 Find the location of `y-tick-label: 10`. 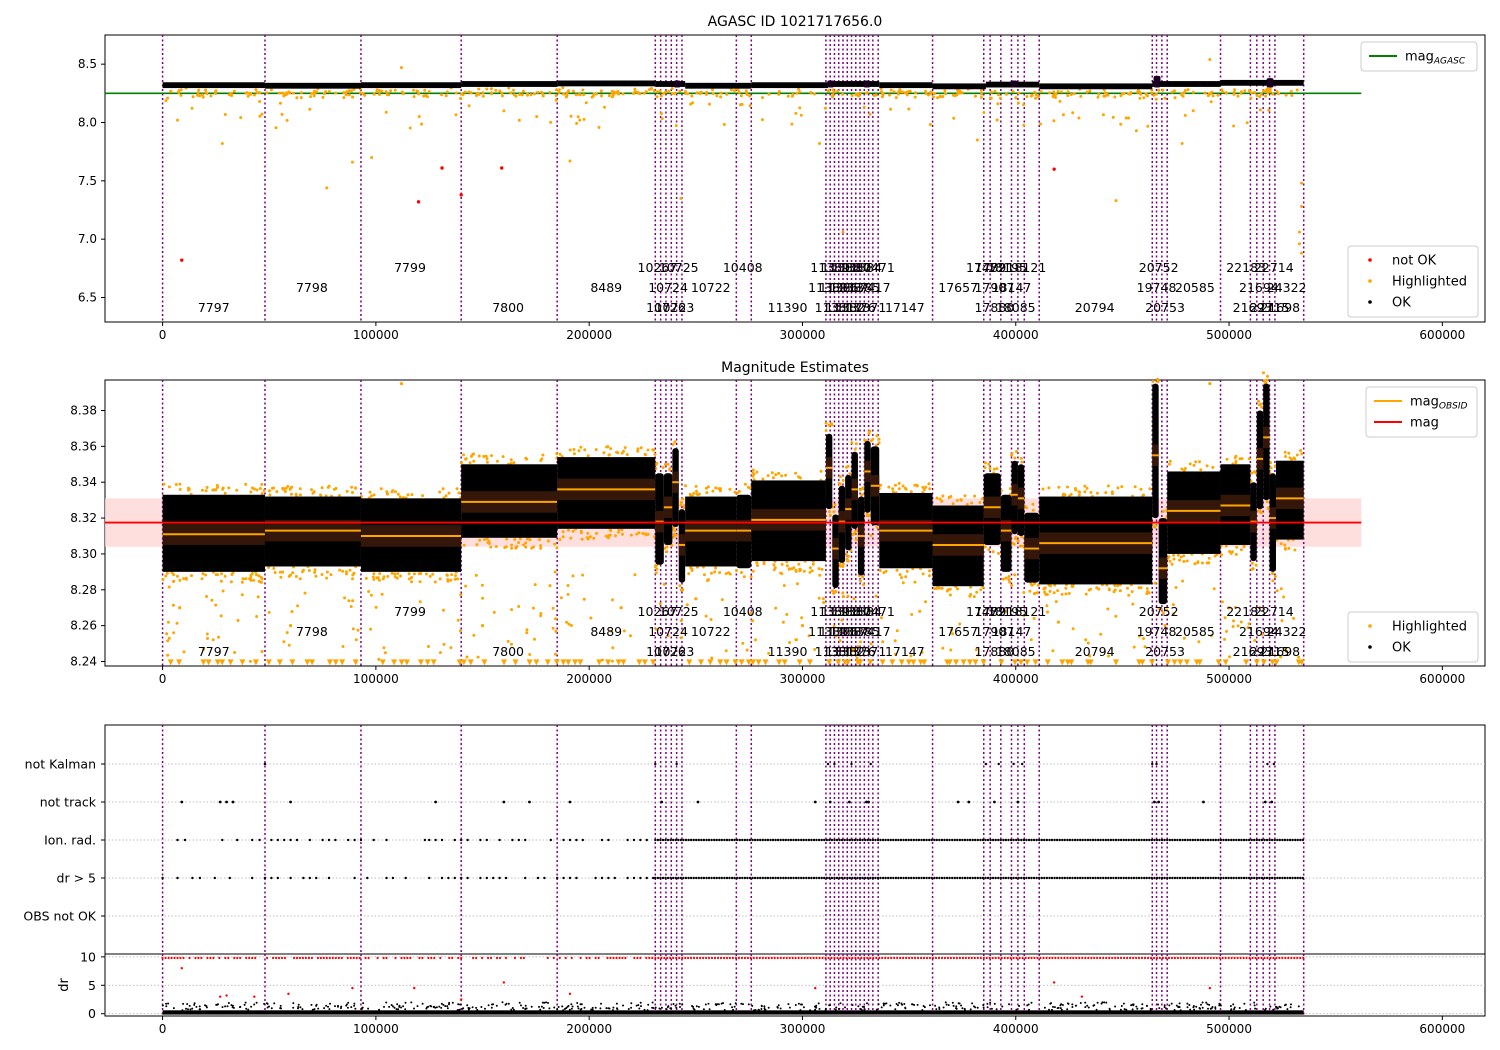

y-tick-label: 10 is located at coordinates (88, 956).